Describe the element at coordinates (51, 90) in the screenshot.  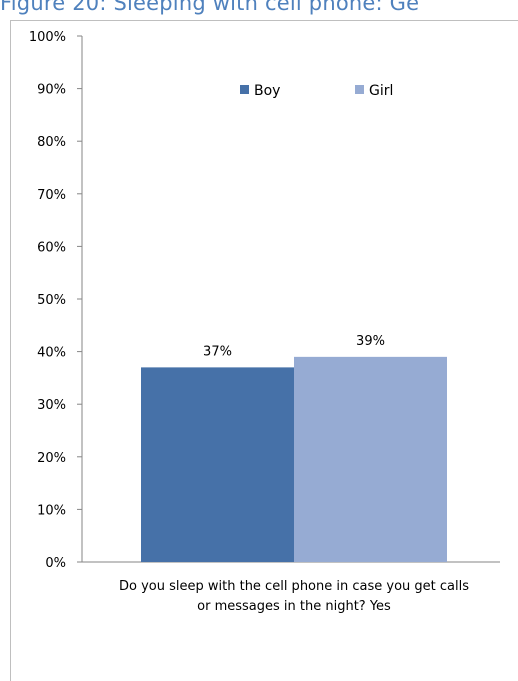
I see `y-tick-label: 90%` at that location.